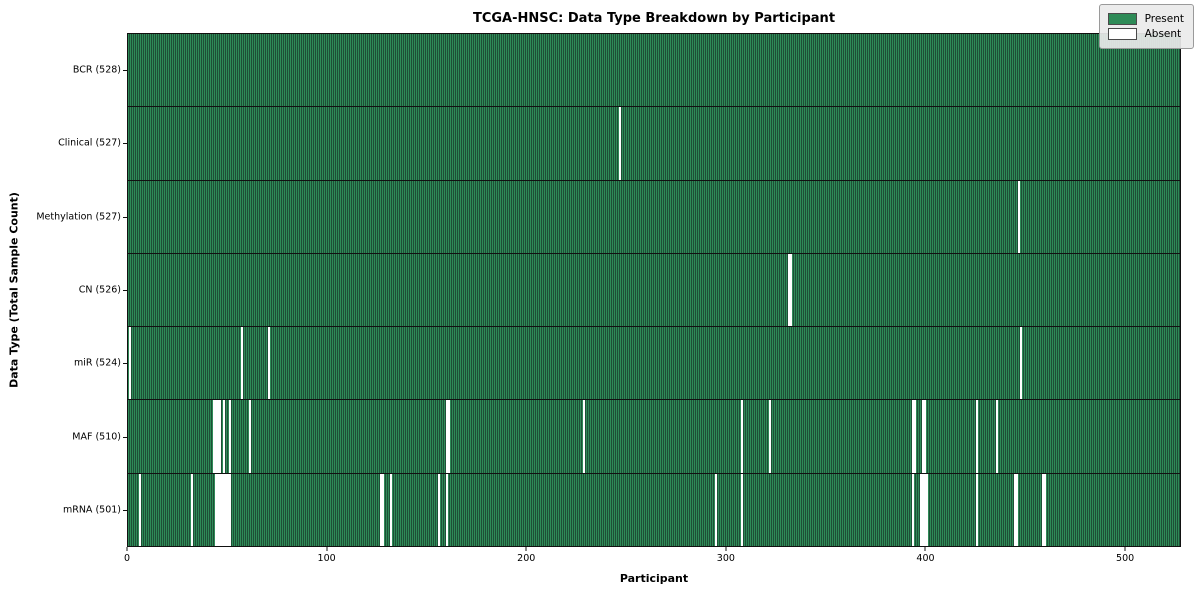  What do you see at coordinates (91, 510) in the screenshot?
I see `y-tick-label-mRNA: mRNA (501)` at bounding box center [91, 510].